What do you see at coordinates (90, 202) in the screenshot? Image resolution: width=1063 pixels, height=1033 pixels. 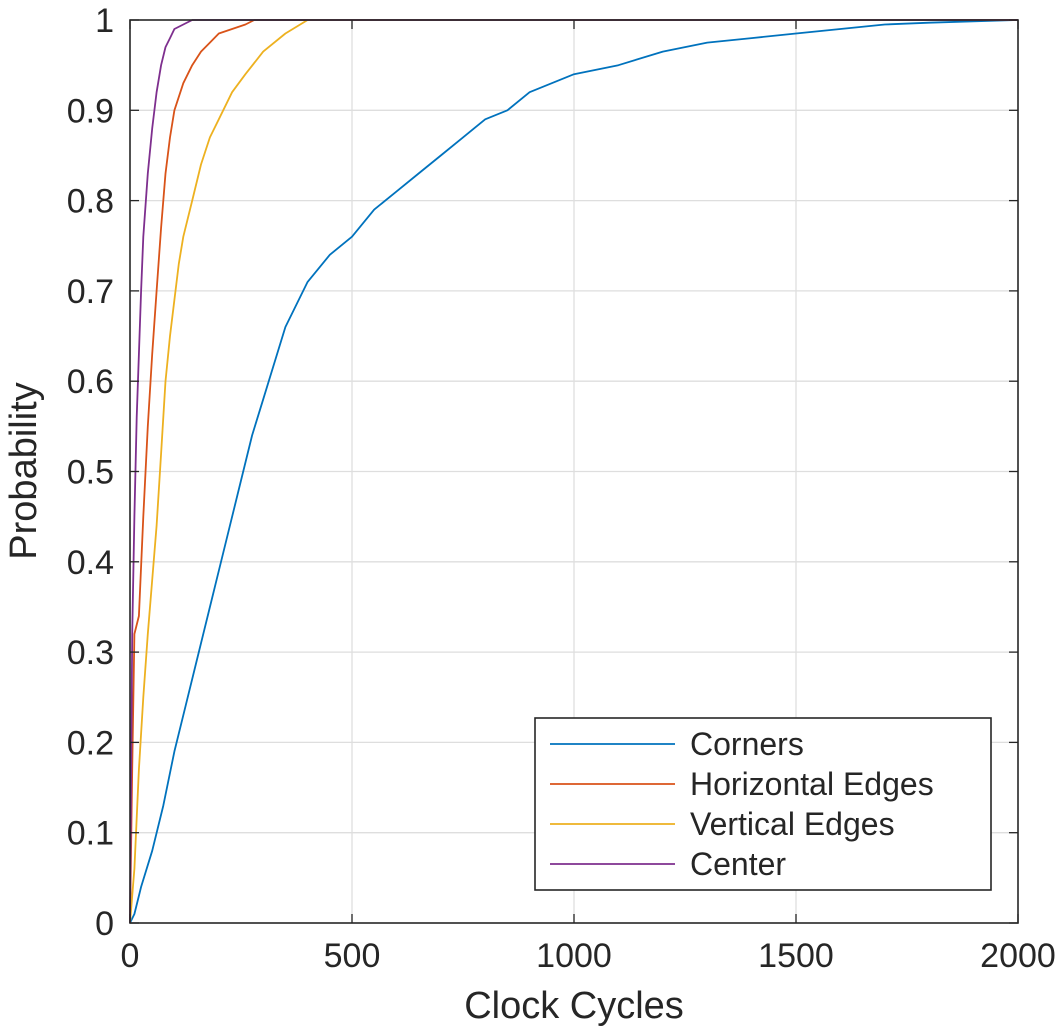 I see `y-tick-label: 0.8` at bounding box center [90, 202].